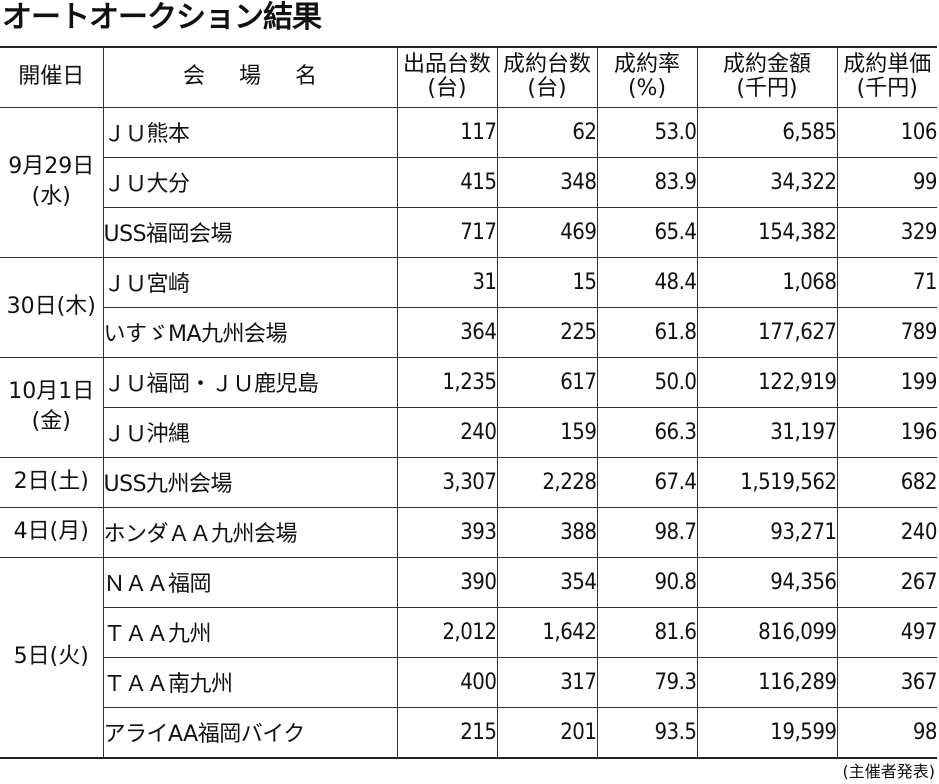  I want to click on table-row: 4日(月) ホンダＡＡ九州会場 393 388 98.7 93,271 240, so click(468, 532).